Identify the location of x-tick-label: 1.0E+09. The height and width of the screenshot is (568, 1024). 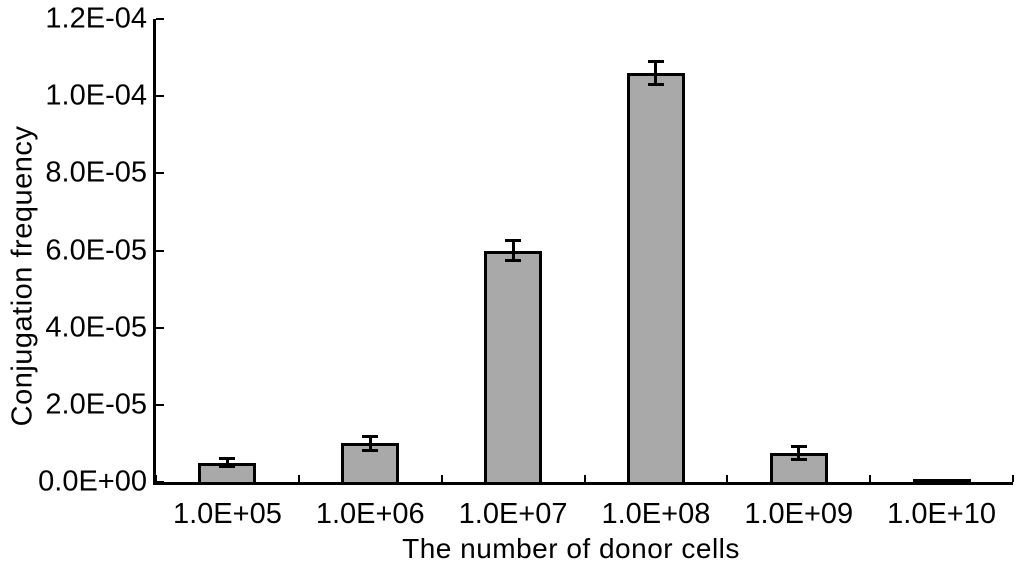
(799, 514).